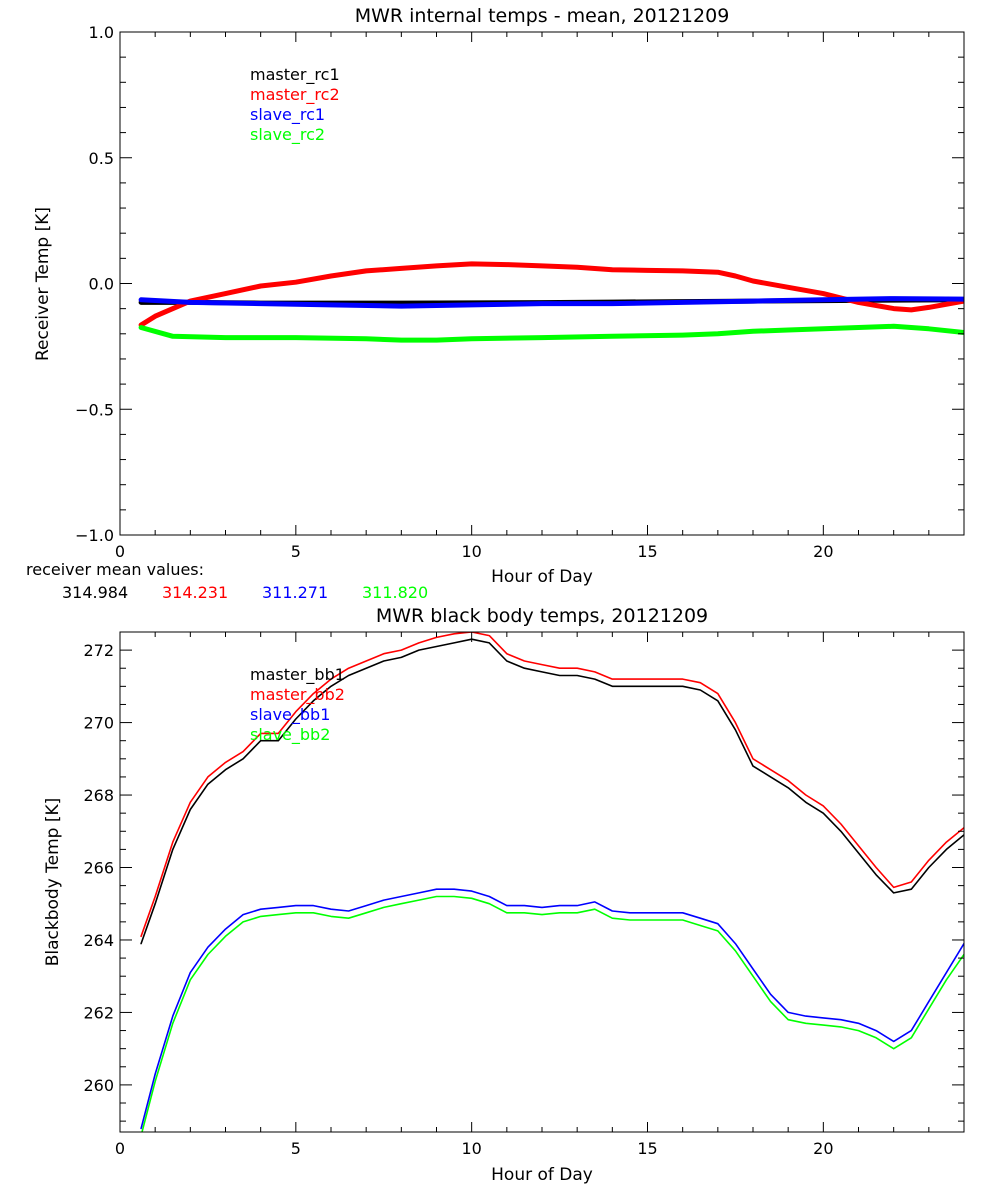  What do you see at coordinates (98, 795) in the screenshot?
I see `y-tick-label: 268` at bounding box center [98, 795].